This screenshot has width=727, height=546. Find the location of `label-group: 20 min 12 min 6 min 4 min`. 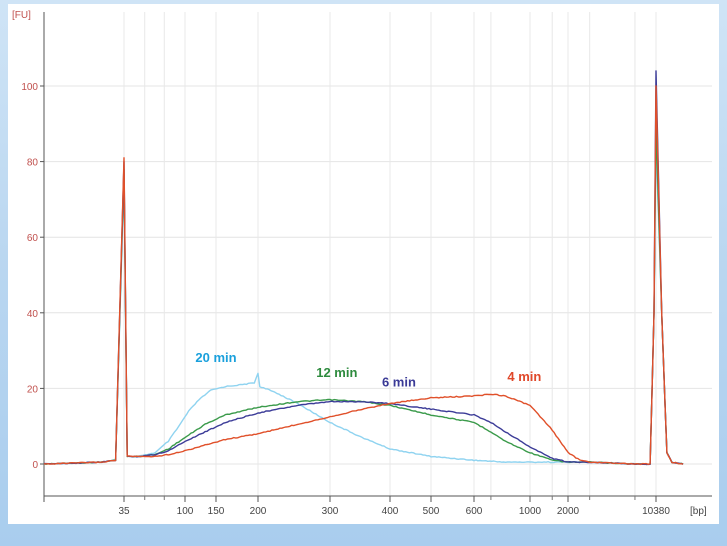

label-group: 20 min 12 min 6 min 4 min is located at coordinates (368, 370).